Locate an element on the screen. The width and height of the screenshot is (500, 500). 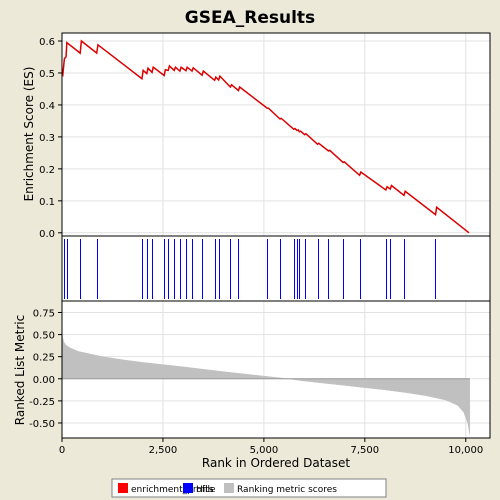
metric-y-tick-label: 0.00 is located at coordinates (44, 380).